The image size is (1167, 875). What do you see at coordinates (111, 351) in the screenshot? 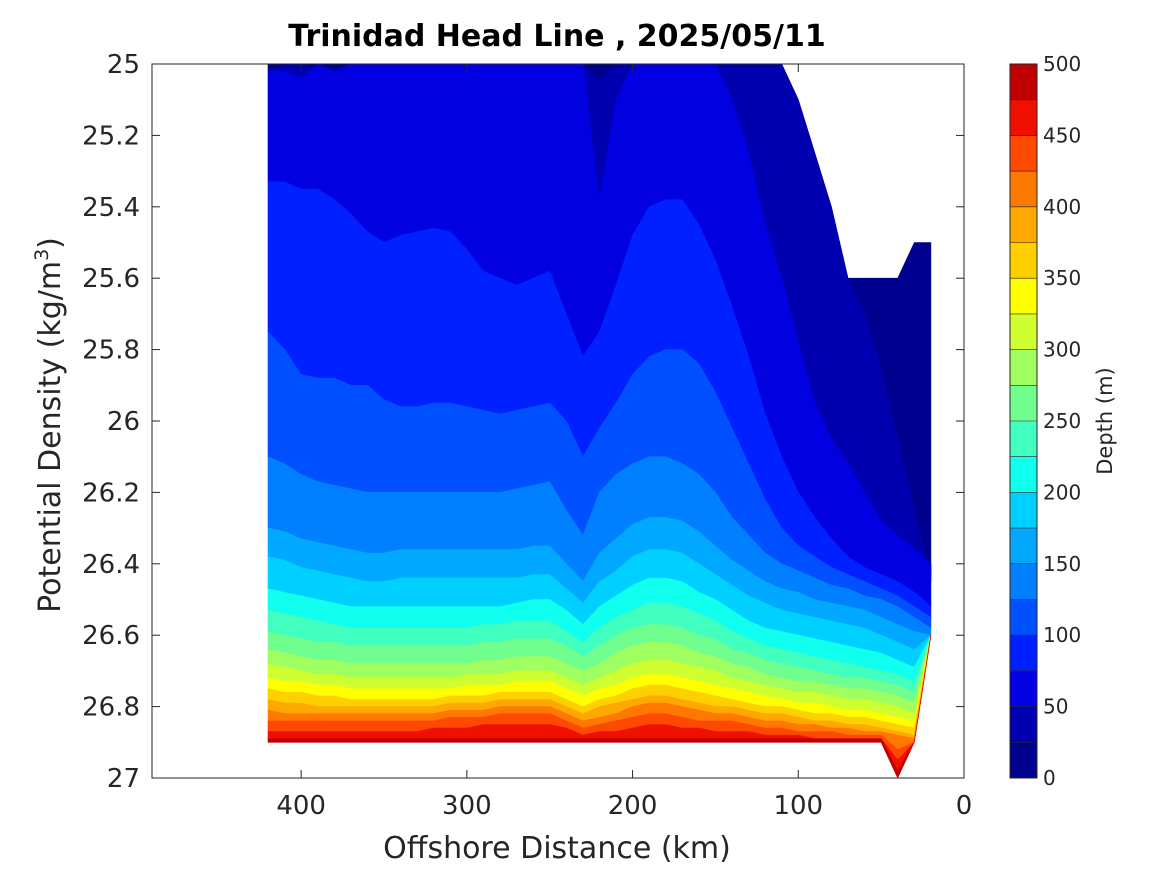
I see `y-tick-label: 25.8` at bounding box center [111, 351].